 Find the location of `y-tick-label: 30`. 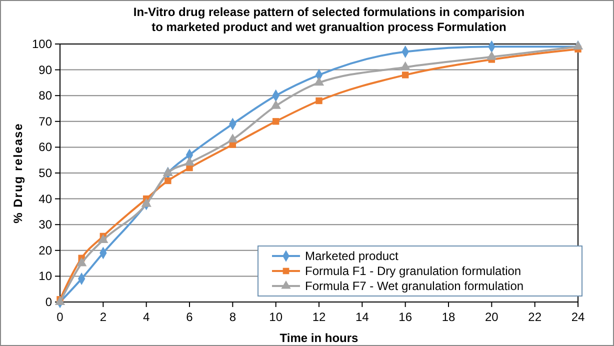

y-tick-label: 30 is located at coordinates (45, 225).